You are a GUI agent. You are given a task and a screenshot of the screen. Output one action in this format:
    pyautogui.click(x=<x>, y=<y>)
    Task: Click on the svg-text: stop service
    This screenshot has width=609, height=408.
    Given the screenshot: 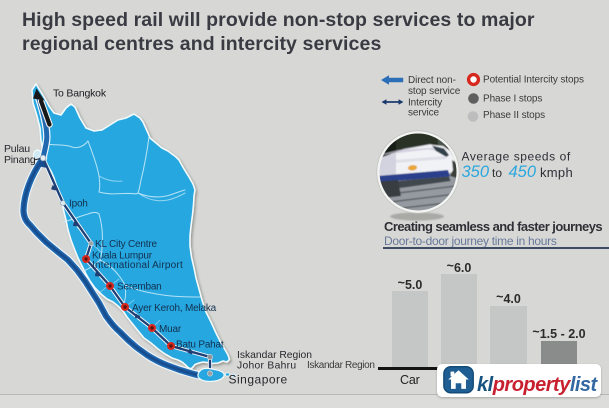 What is the action you would take?
    pyautogui.click(x=434, y=91)
    